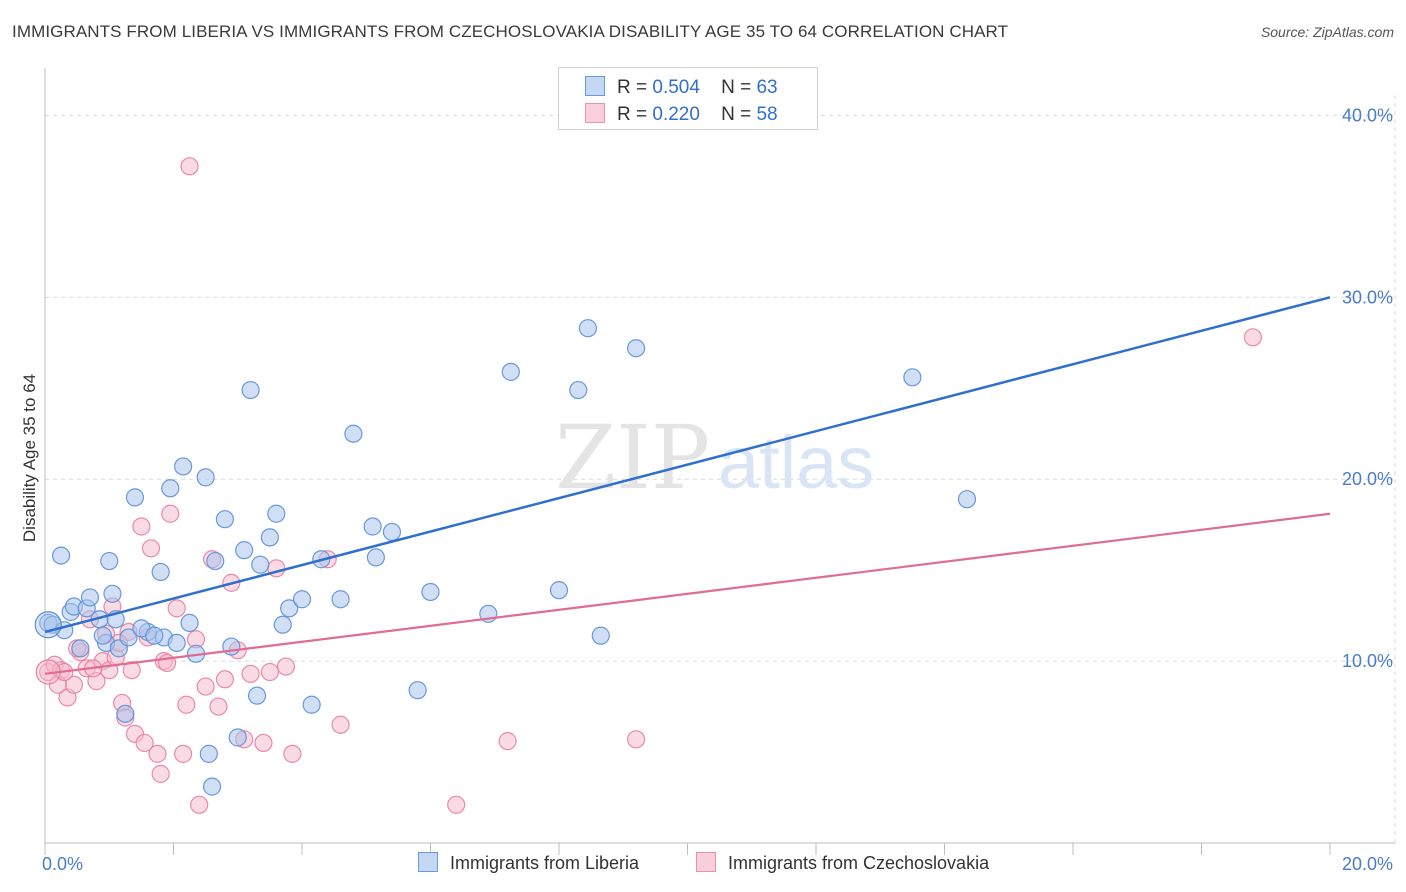 Image resolution: width=1406 pixels, height=892 pixels. Describe the element at coordinates (1367, 864) in the screenshot. I see `x-tick-label-max: 20.0%` at that location.